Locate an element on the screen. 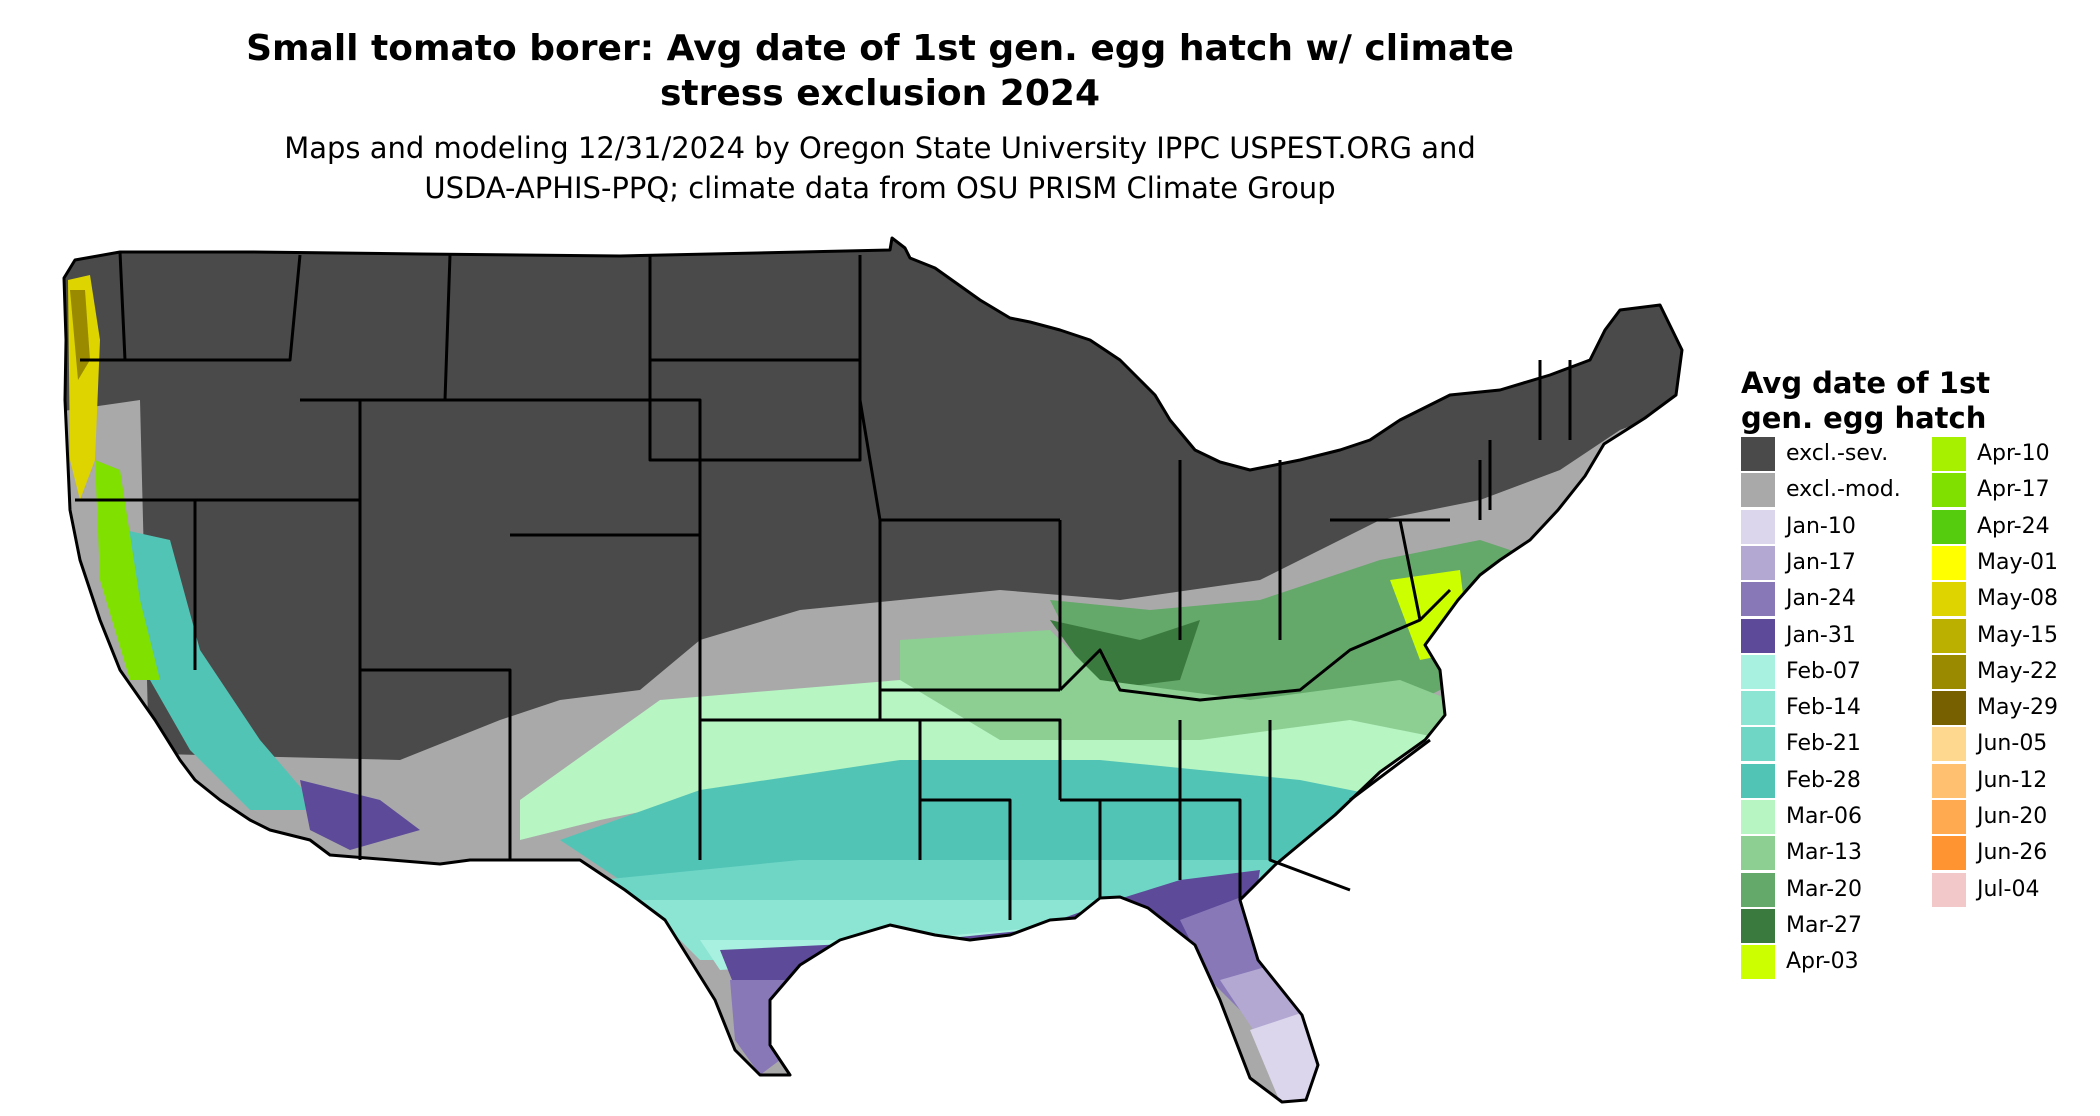 The height and width of the screenshot is (1116, 2100). legend-label: Jun-26 is located at coordinates (2012, 853).